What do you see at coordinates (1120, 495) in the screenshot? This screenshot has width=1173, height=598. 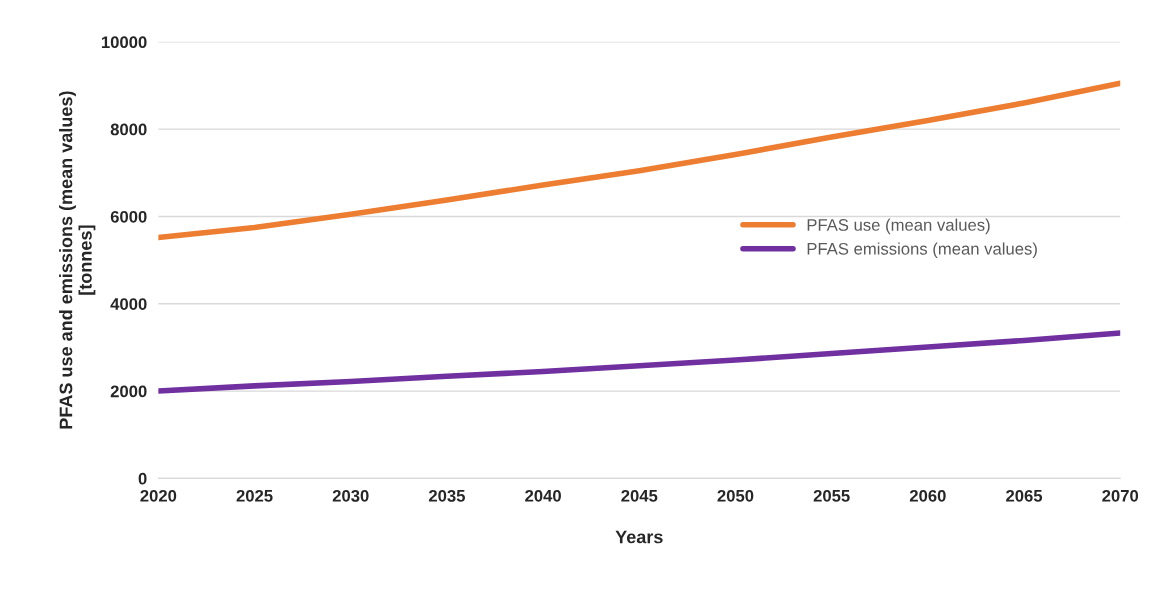 I see `x-tick-label: 2070` at bounding box center [1120, 495].